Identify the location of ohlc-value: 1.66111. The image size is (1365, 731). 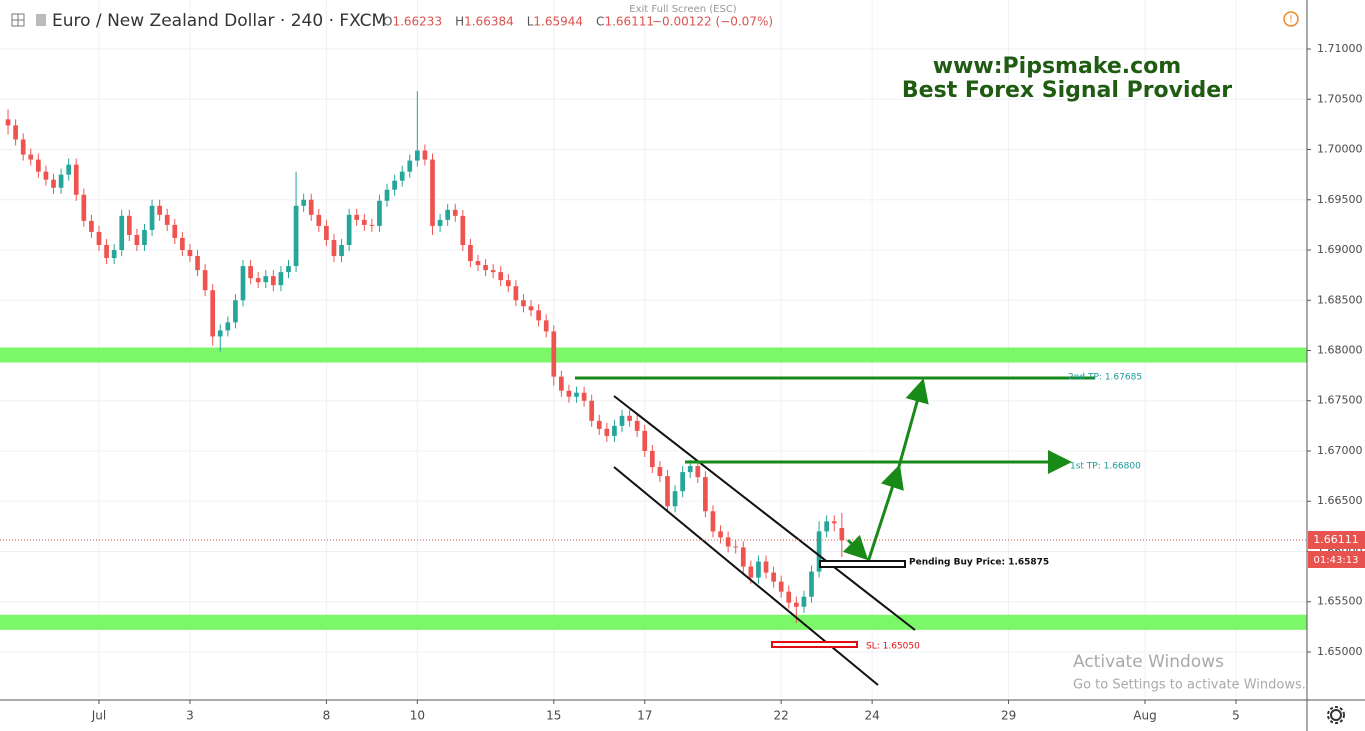
(629, 22).